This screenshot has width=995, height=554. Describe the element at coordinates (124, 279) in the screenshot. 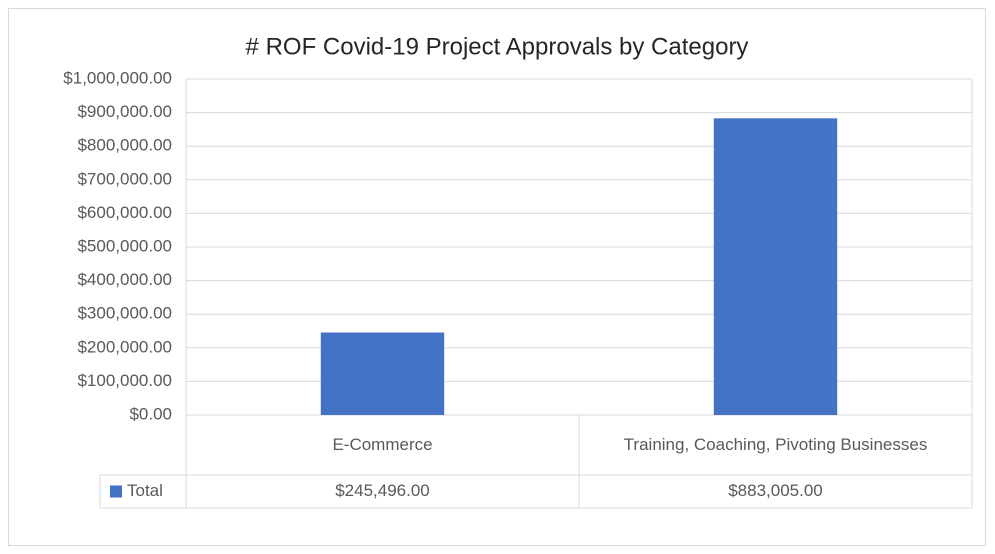

I see `y-tick-label: $400,000.00` at that location.